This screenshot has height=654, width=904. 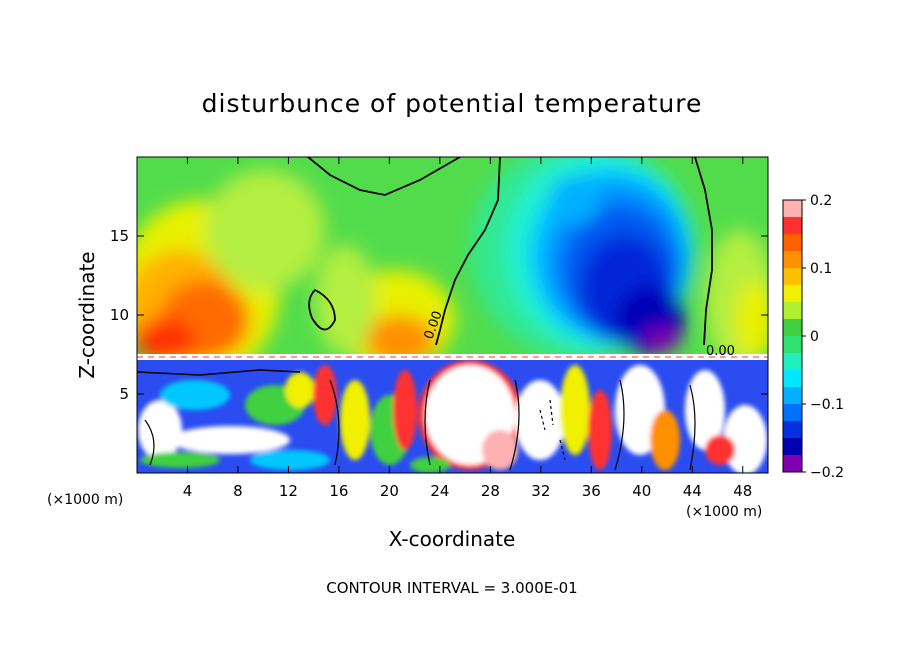 What do you see at coordinates (439, 491) in the screenshot?
I see `x-tick-label: 24` at bounding box center [439, 491].